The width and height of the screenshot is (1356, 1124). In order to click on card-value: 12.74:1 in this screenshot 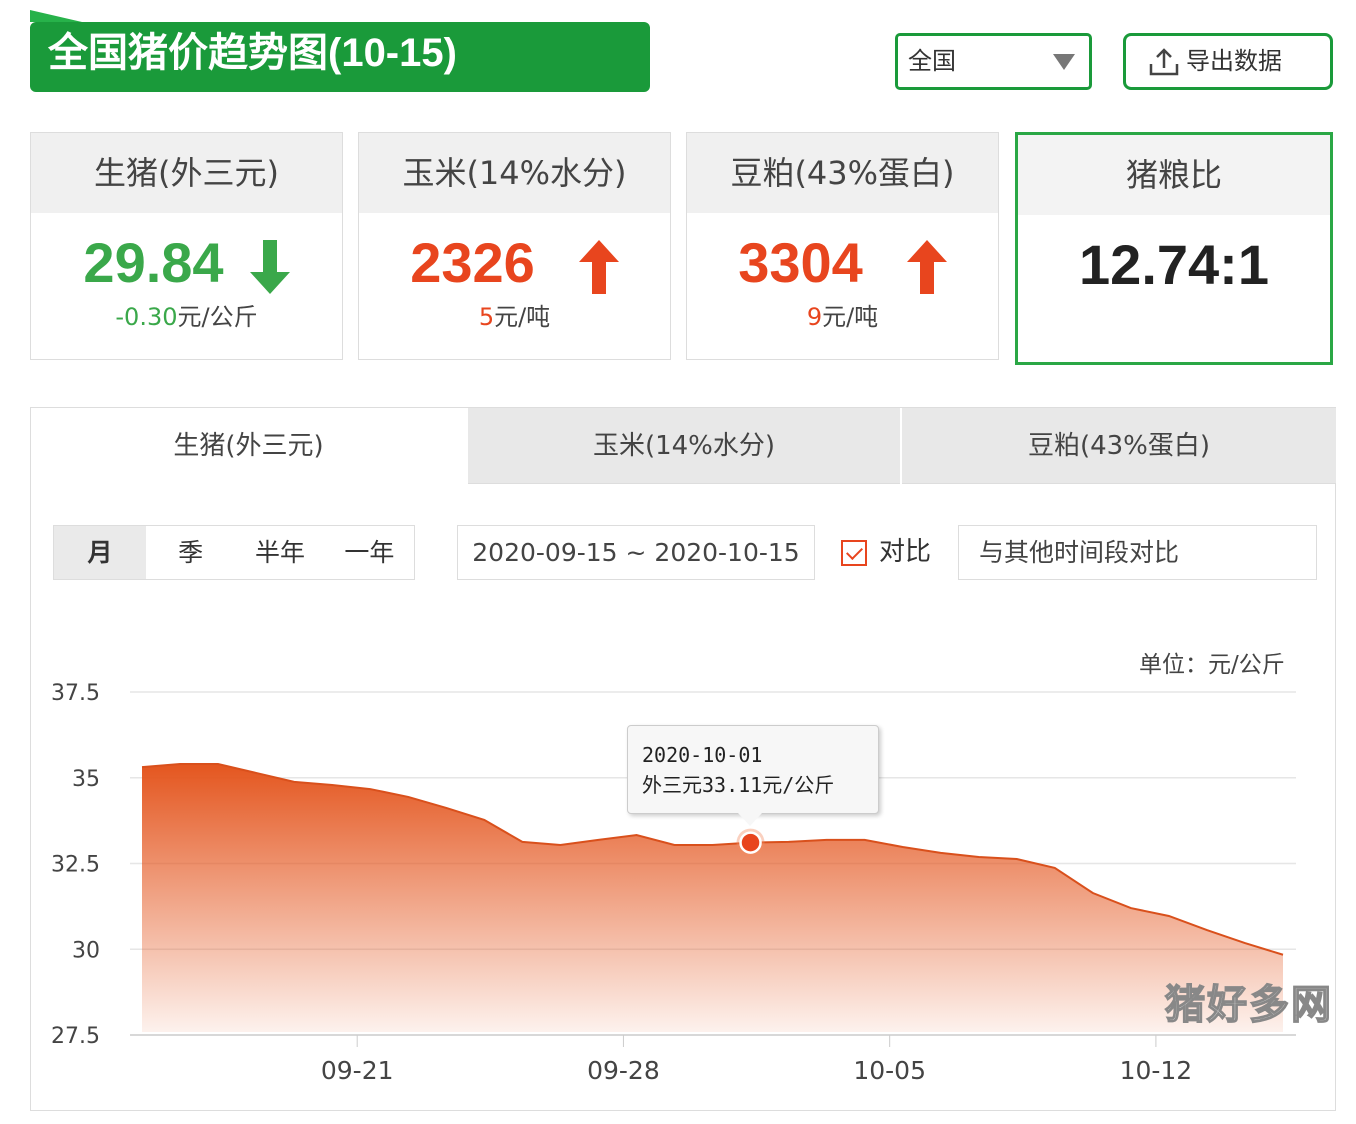, I will do `click(1174, 264)`.